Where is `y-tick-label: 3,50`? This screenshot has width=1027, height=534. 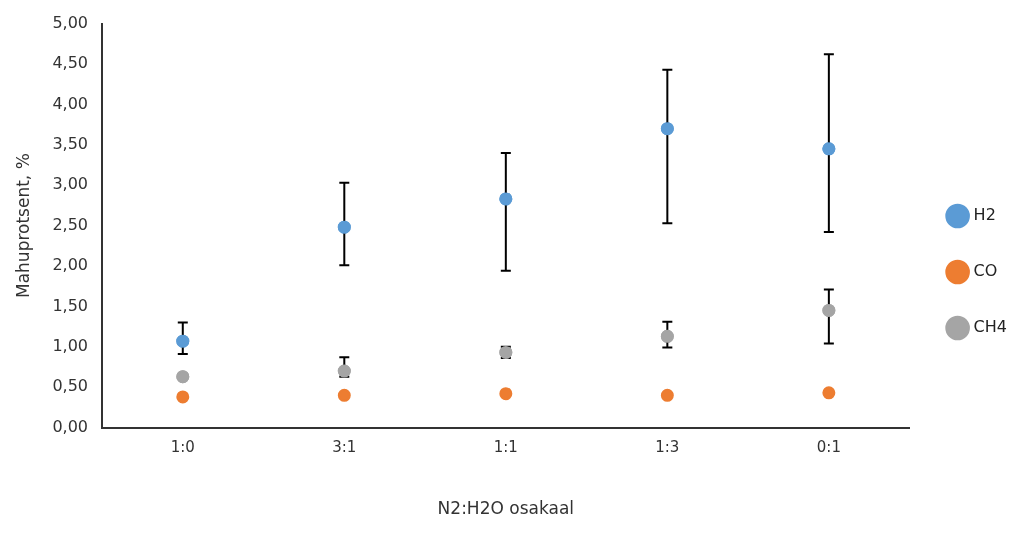 y-tick-label: 3,50 is located at coordinates (70, 143).